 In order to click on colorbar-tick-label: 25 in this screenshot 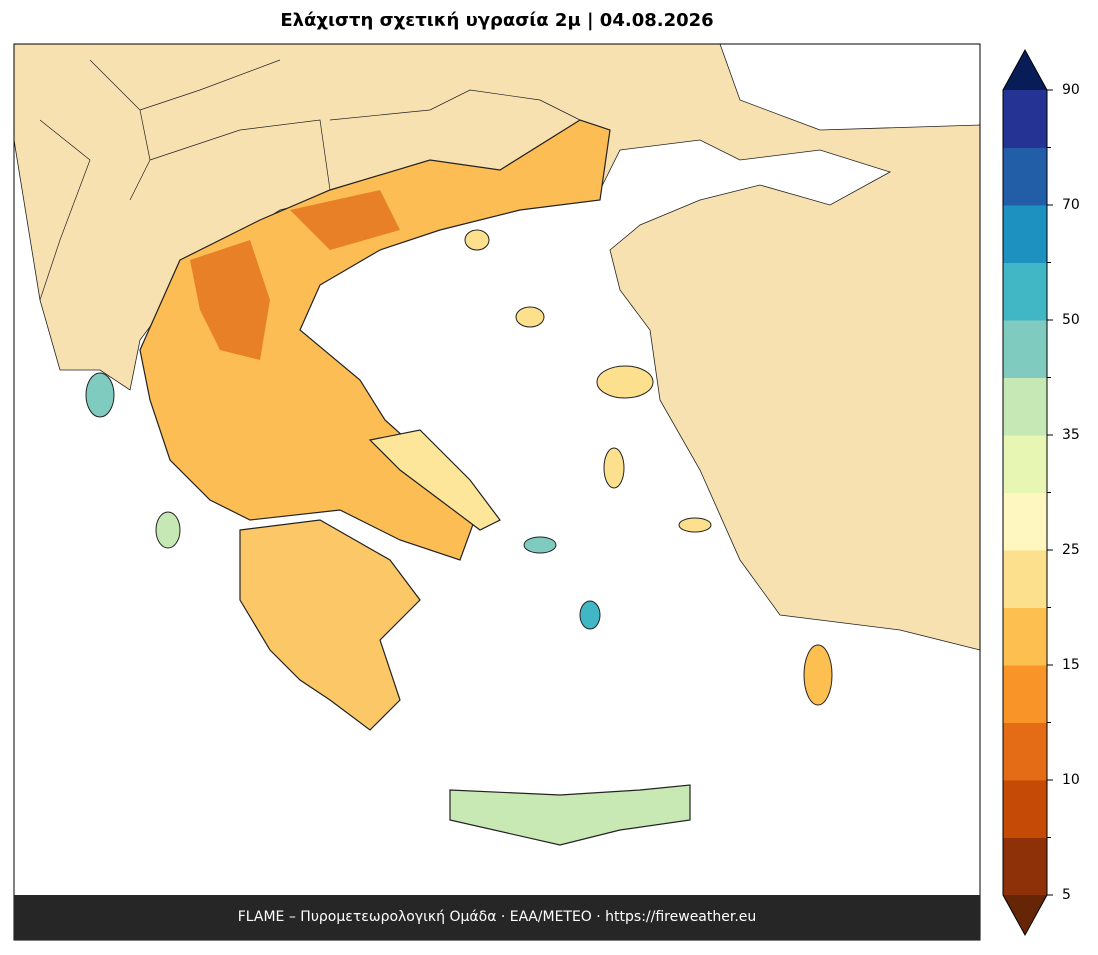, I will do `click(1071, 550)`.